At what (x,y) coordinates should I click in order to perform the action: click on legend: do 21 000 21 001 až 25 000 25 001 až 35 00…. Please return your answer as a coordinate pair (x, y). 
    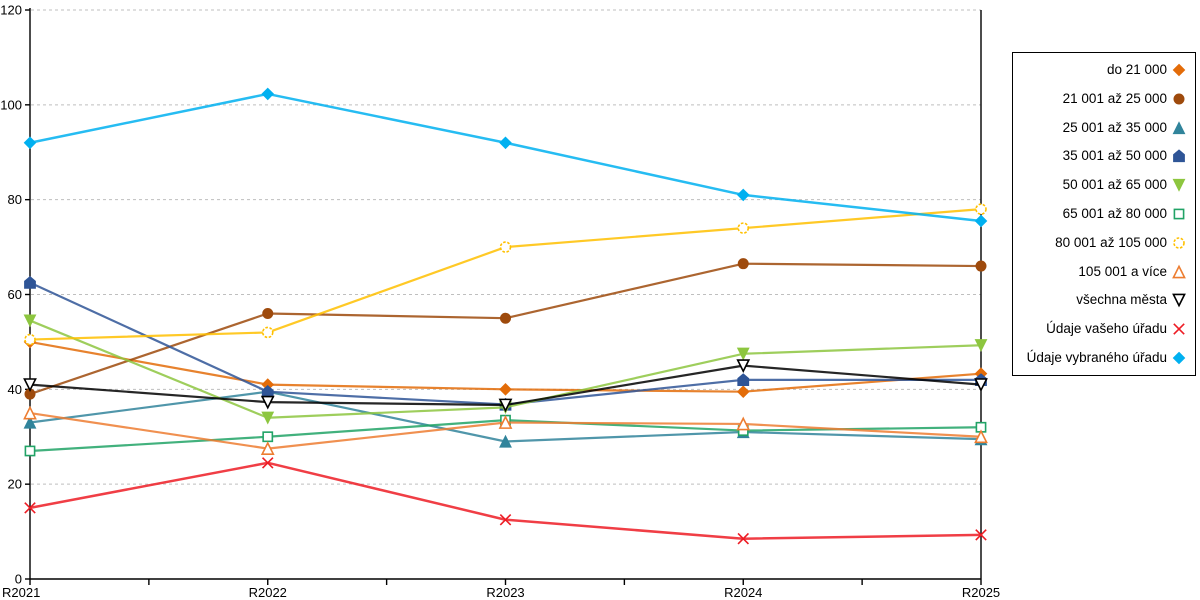
    Looking at the image, I should click on (1104, 214).